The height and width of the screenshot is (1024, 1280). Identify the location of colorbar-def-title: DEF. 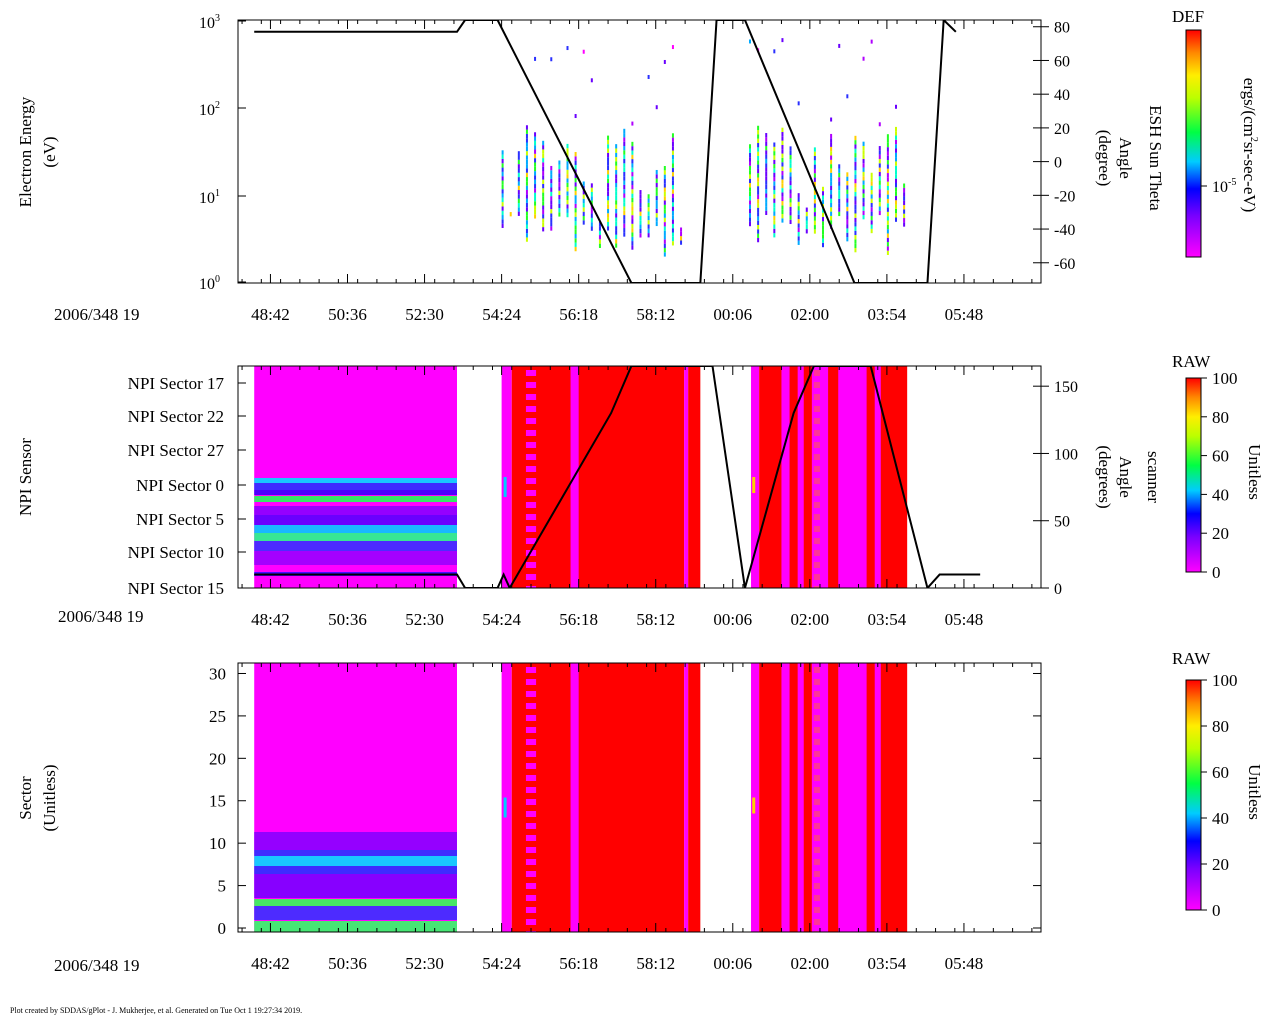
(1188, 16).